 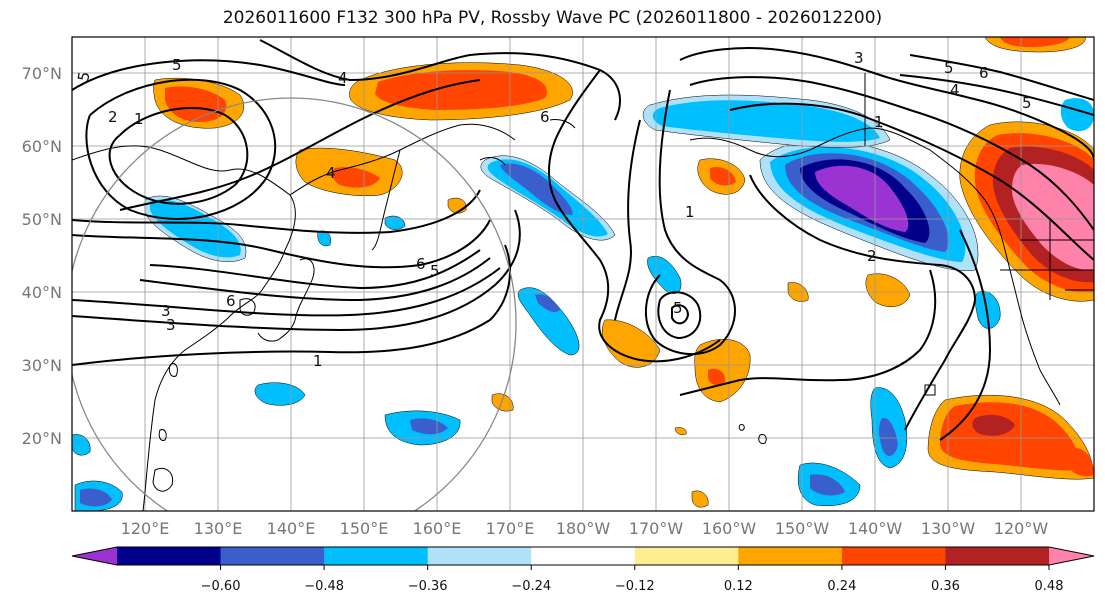 What do you see at coordinates (42, 365) in the screenshot?
I see `lat-label: 30°N` at bounding box center [42, 365].